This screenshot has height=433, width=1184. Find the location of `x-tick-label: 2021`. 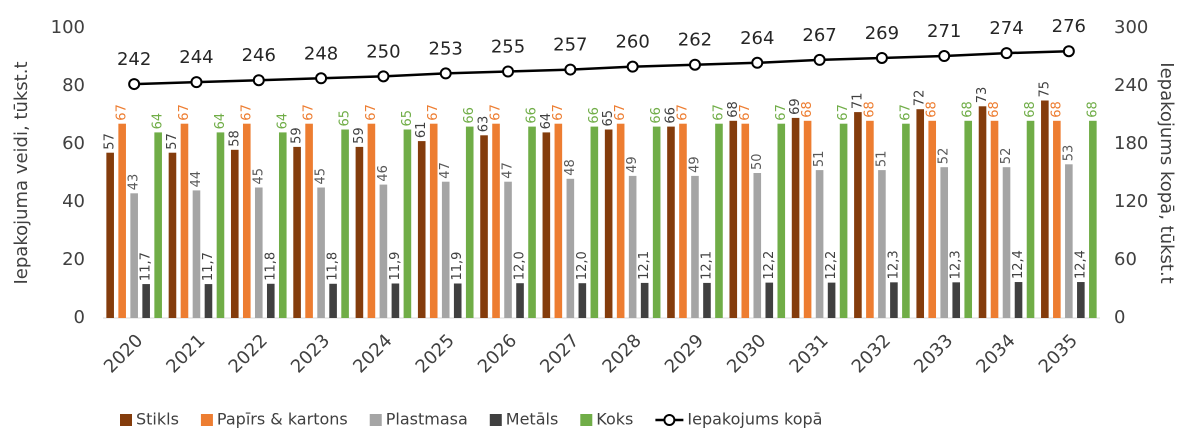

x-tick-label: 2021 is located at coordinates (185, 353).